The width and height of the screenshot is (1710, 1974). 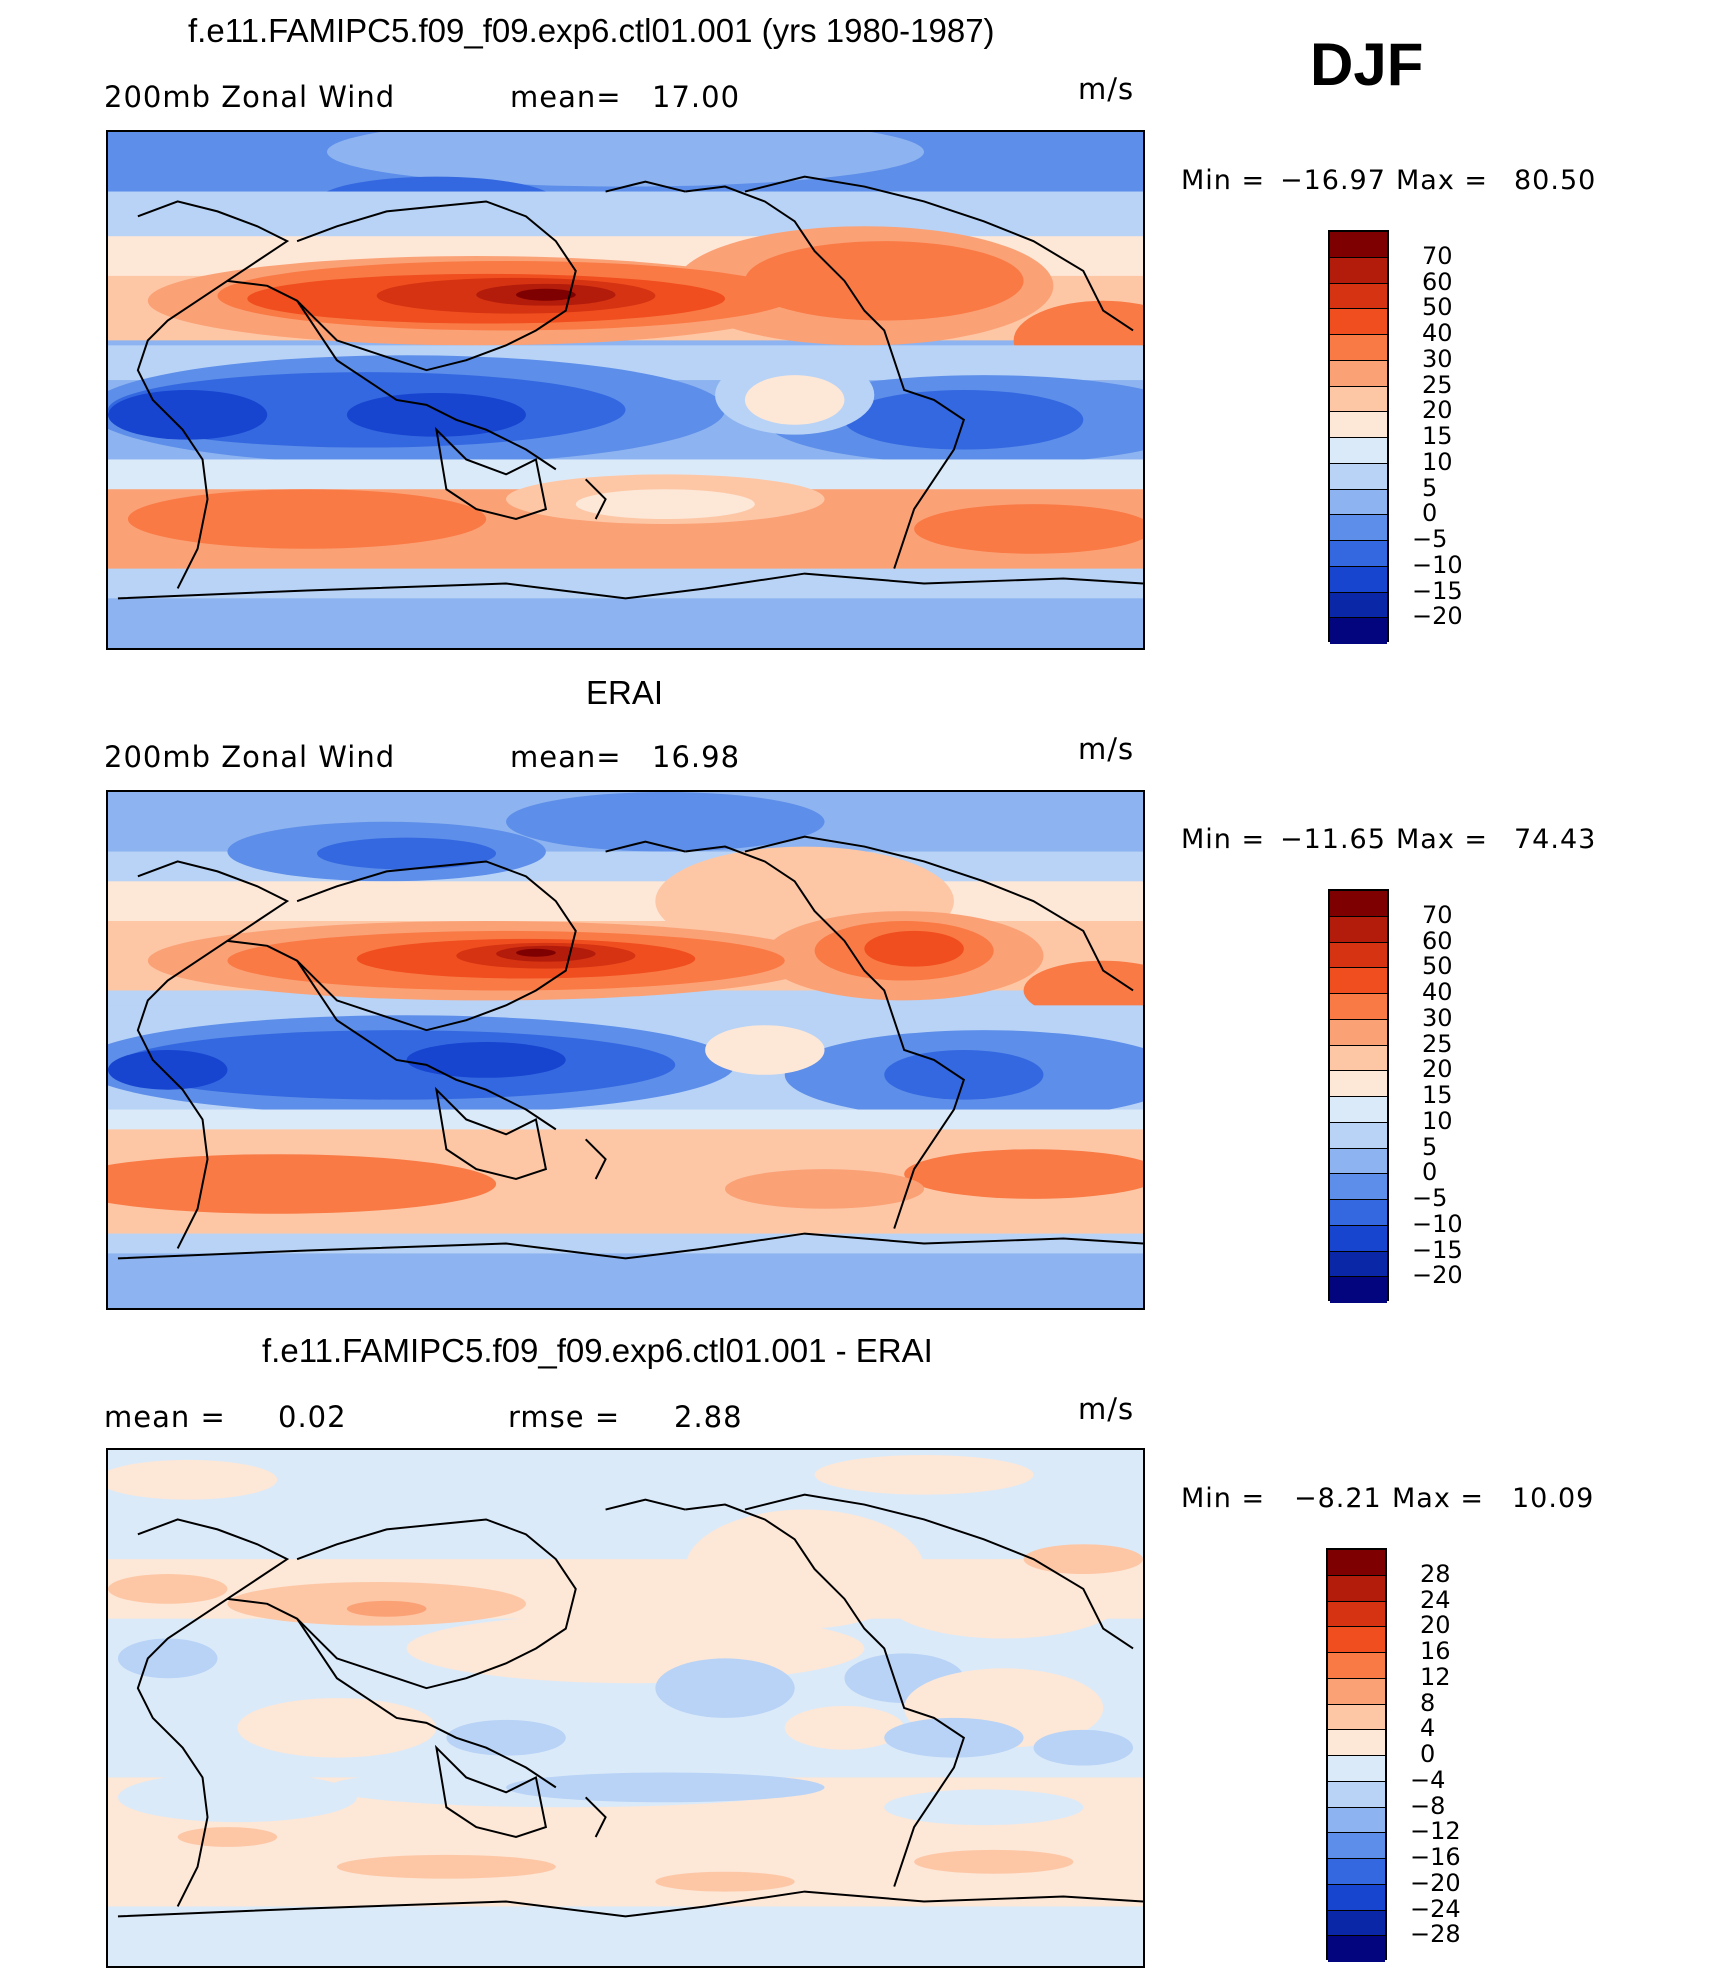 What do you see at coordinates (1435, 1857) in the screenshot?
I see `colorbar-tick-label: −16` at bounding box center [1435, 1857].